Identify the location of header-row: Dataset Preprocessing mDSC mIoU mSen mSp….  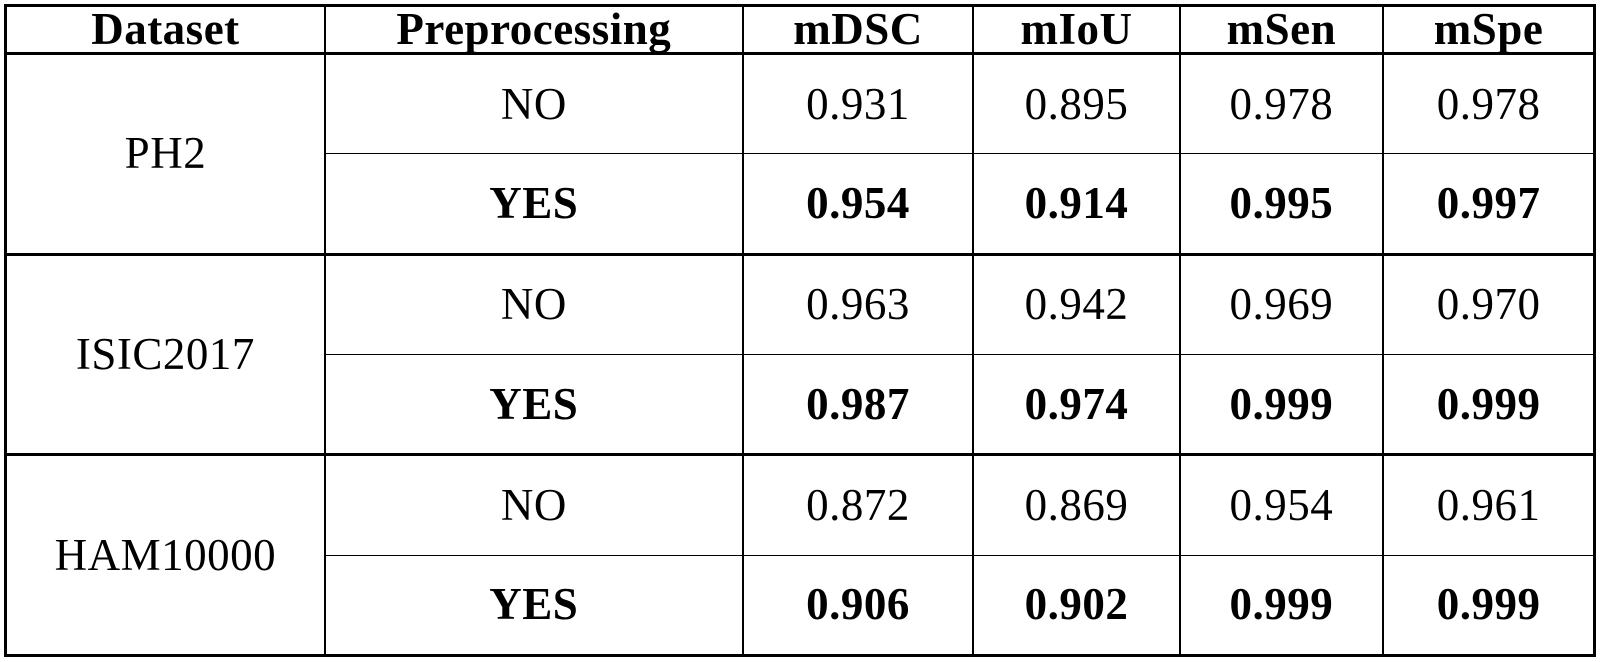
(800, 30).